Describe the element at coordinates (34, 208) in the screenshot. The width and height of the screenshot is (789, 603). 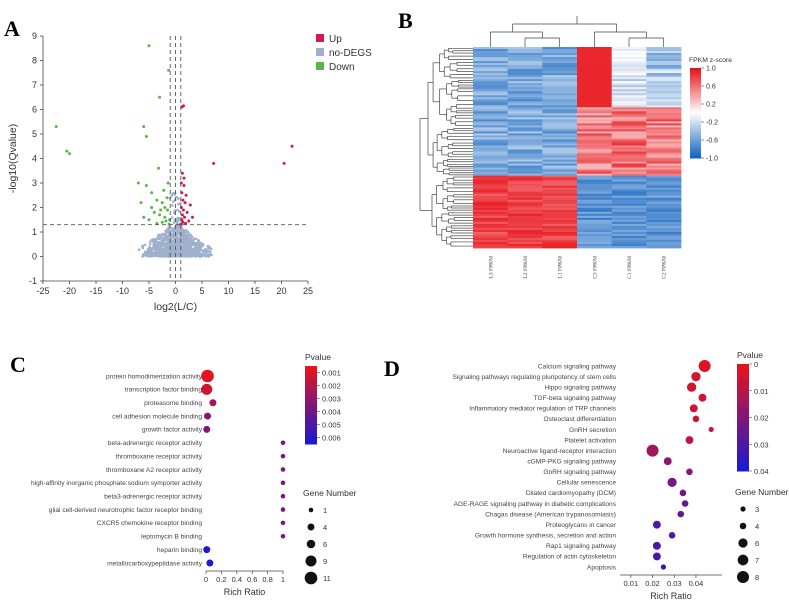
I see `volcano-y-tick-label: 2` at that location.